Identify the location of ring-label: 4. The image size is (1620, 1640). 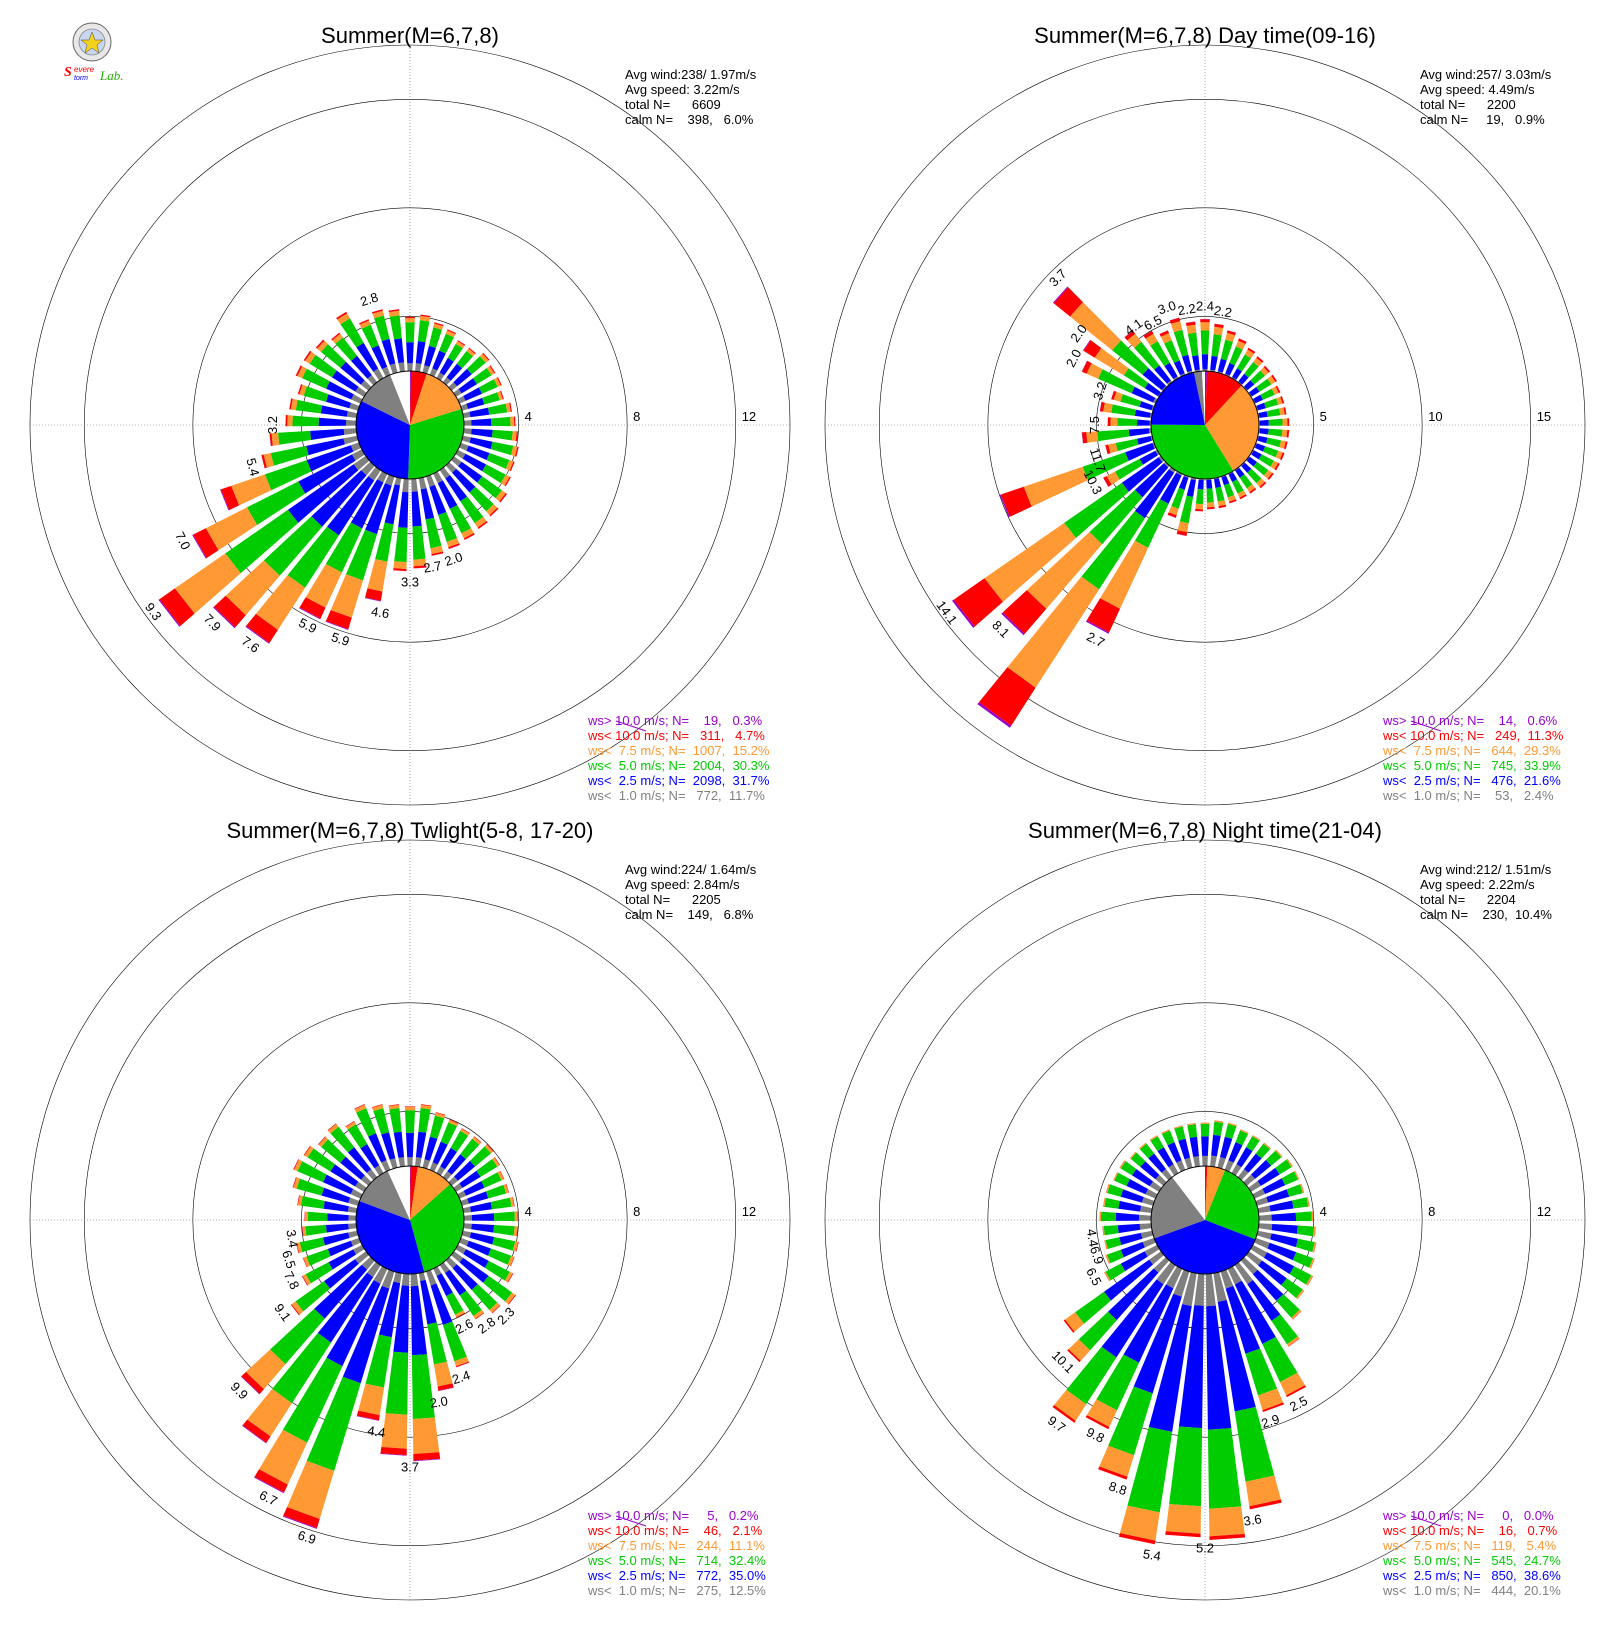
(528, 416).